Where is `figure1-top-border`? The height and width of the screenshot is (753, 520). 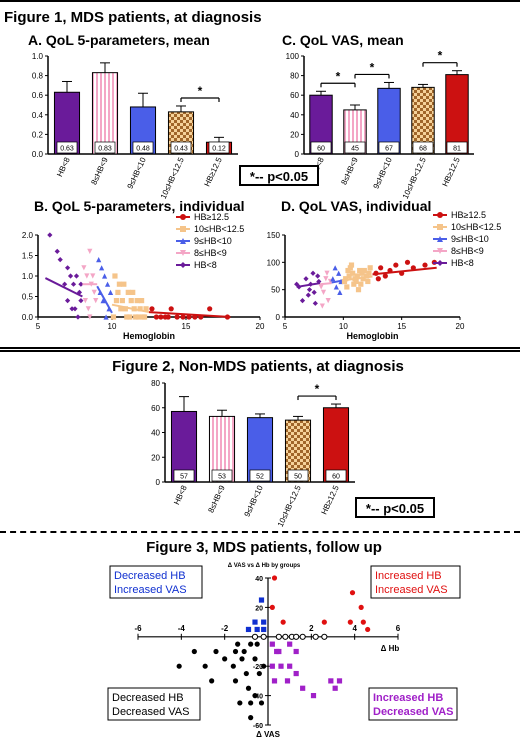 figure1-top-border is located at coordinates (260, 1).